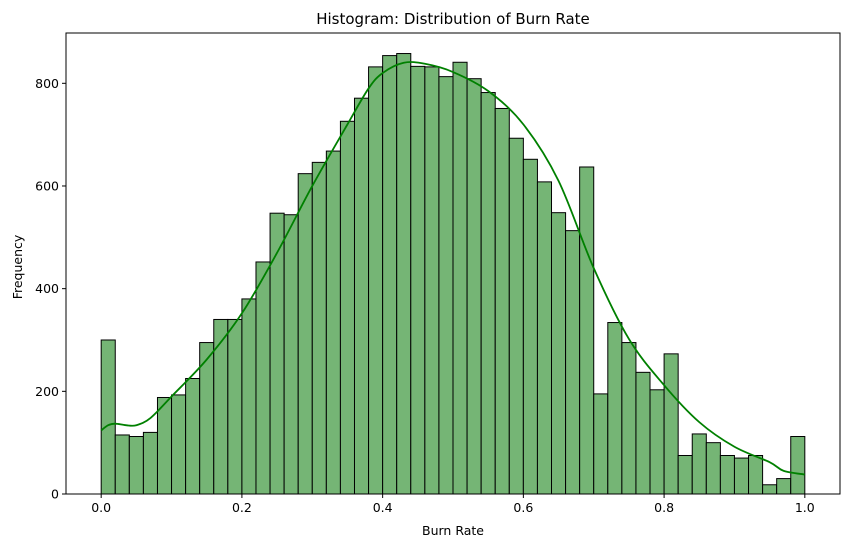 This screenshot has width=850, height=547. Describe the element at coordinates (523, 507) in the screenshot. I see `x-tick-label: 0.6` at that location.